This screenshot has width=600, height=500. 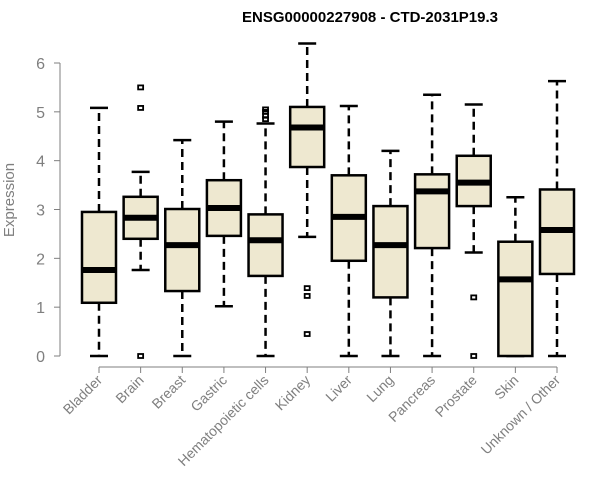 What do you see at coordinates (168, 392) in the screenshot?
I see `x-tick-label: Breast` at bounding box center [168, 392].